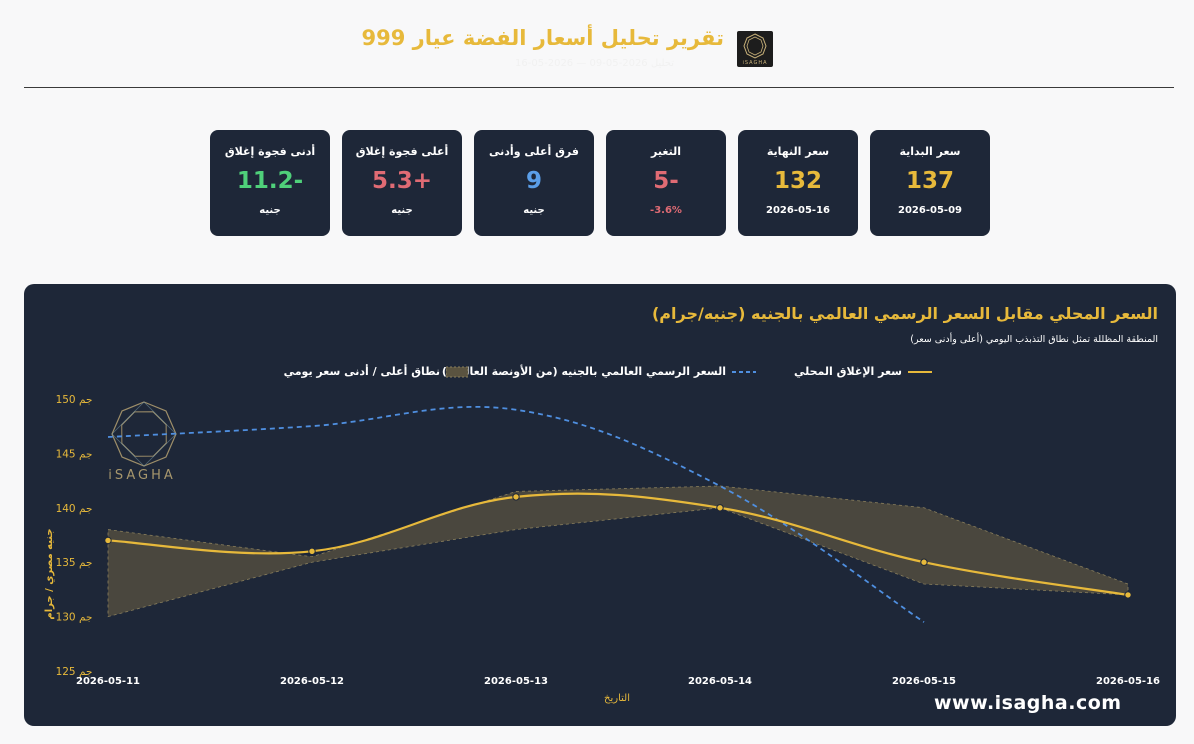 This screenshot has width=1194, height=744. What do you see at coordinates (74, 672) in the screenshot?
I see `y-tick-label: 125 جم` at bounding box center [74, 672].